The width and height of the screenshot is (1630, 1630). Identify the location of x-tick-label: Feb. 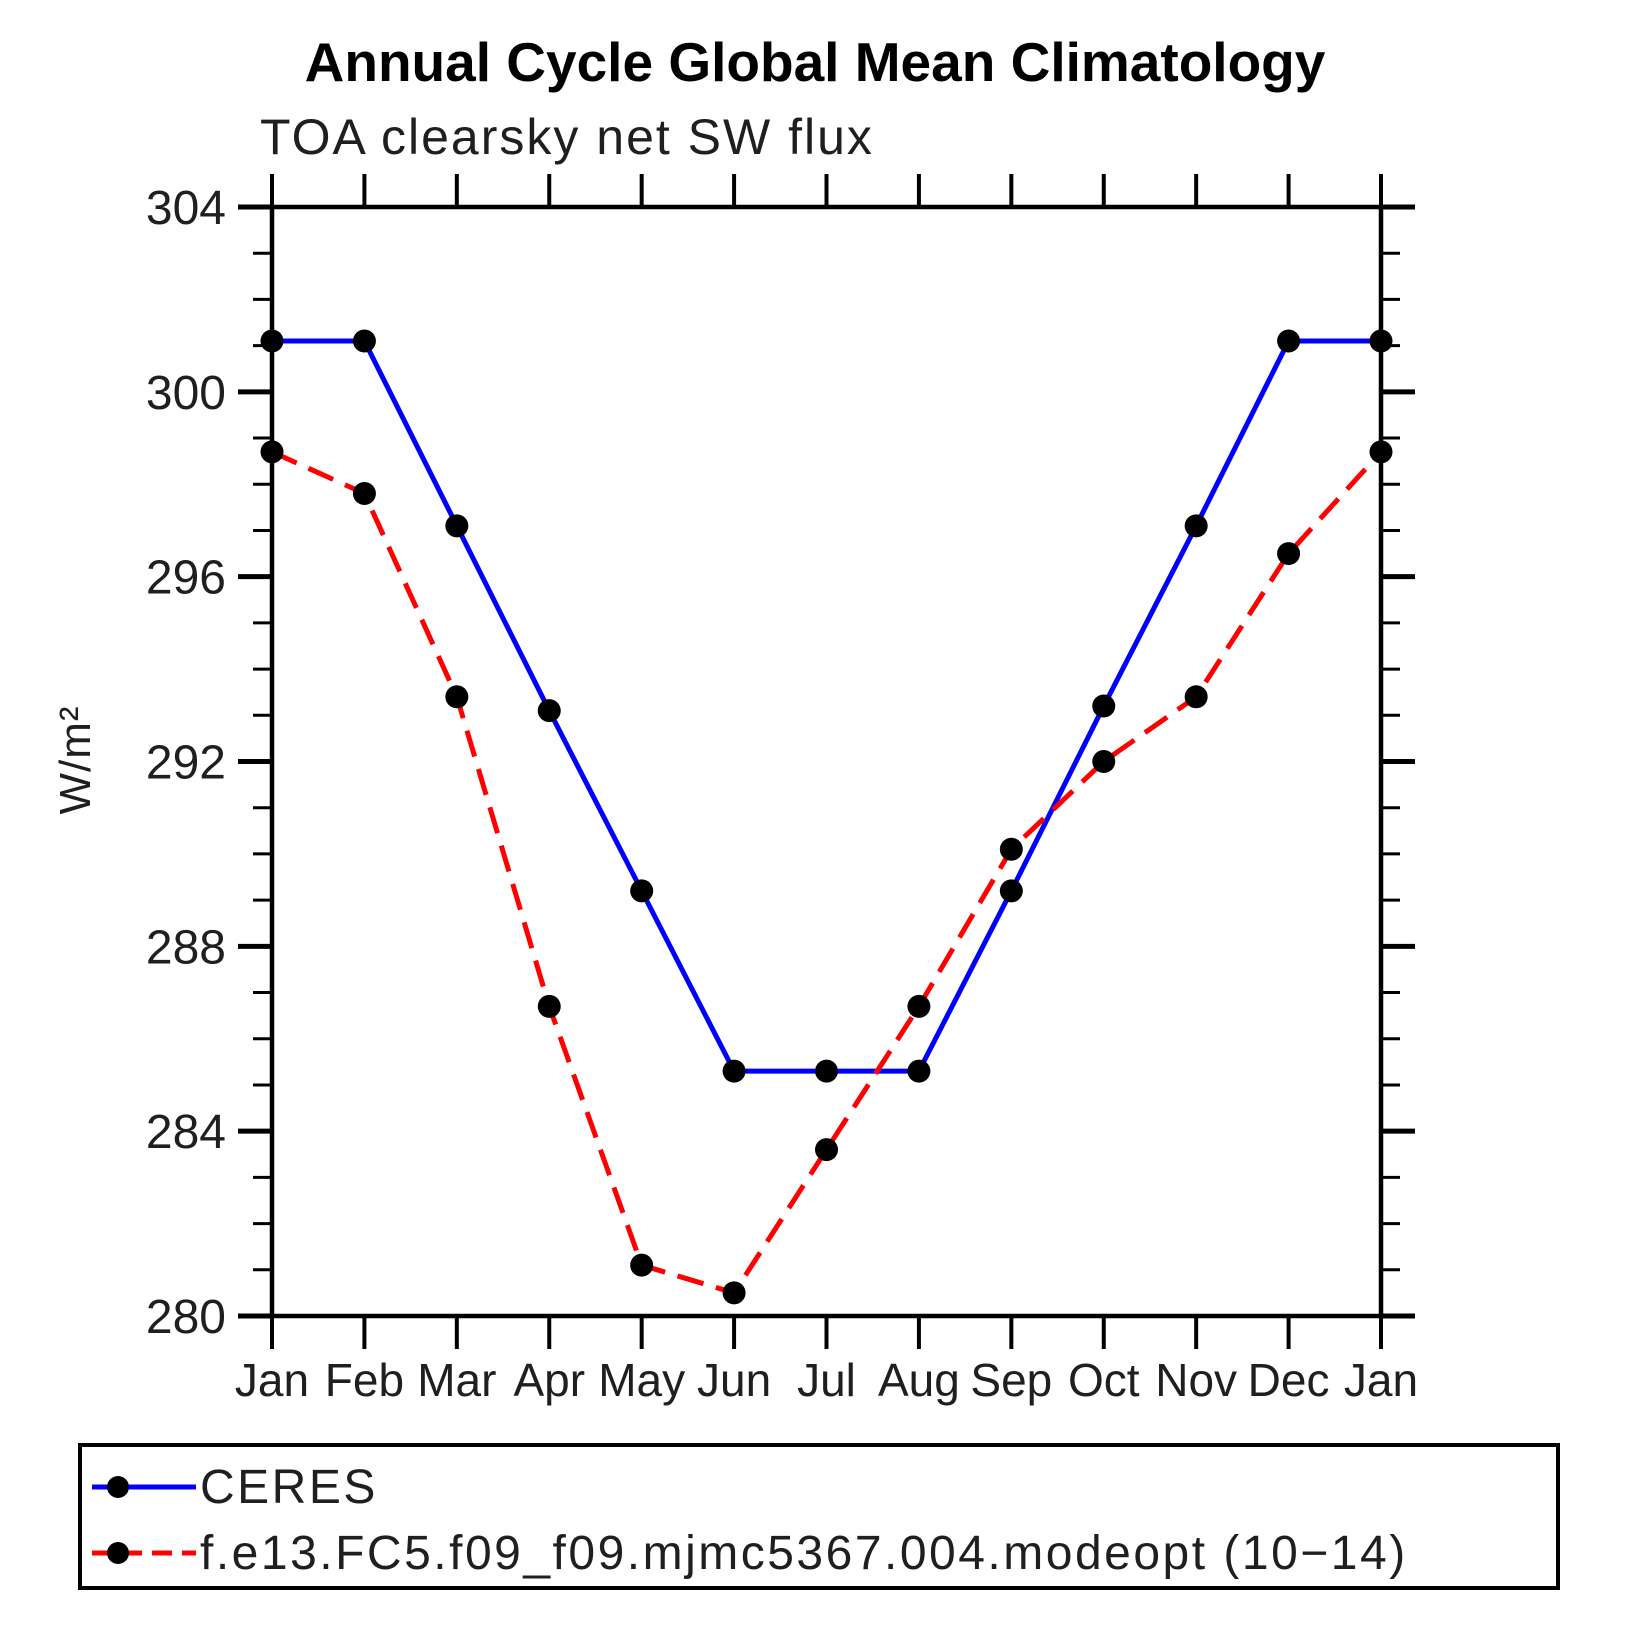
(364, 1380).